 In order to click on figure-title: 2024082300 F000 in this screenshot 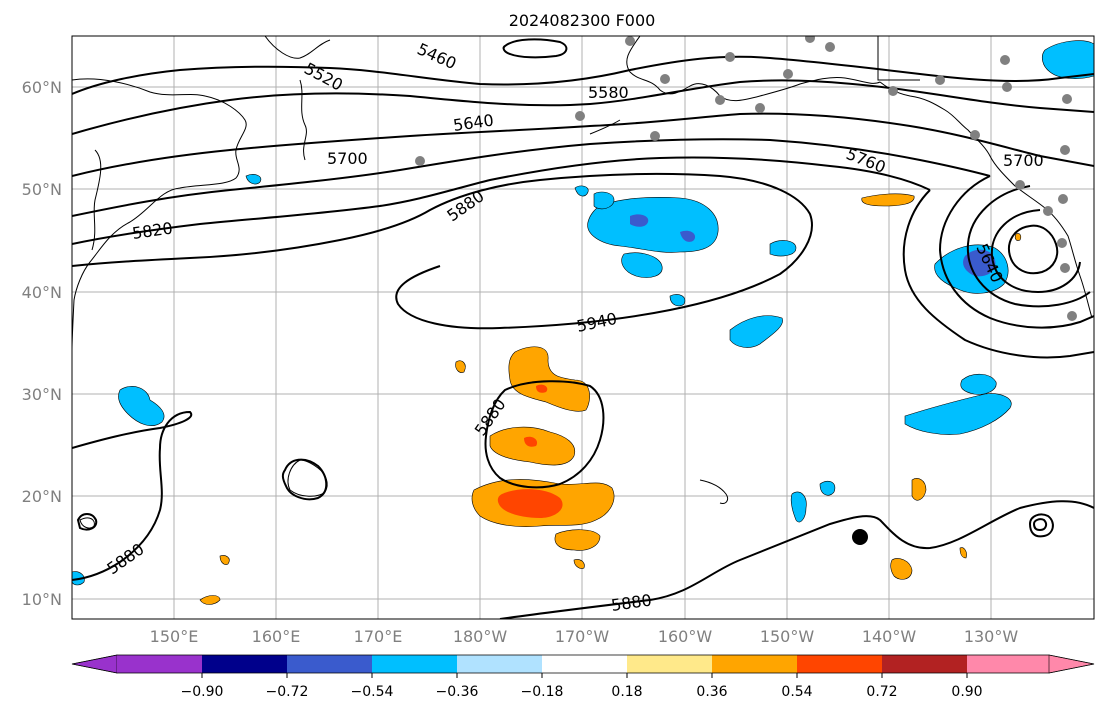, I will do `click(582, 20)`.